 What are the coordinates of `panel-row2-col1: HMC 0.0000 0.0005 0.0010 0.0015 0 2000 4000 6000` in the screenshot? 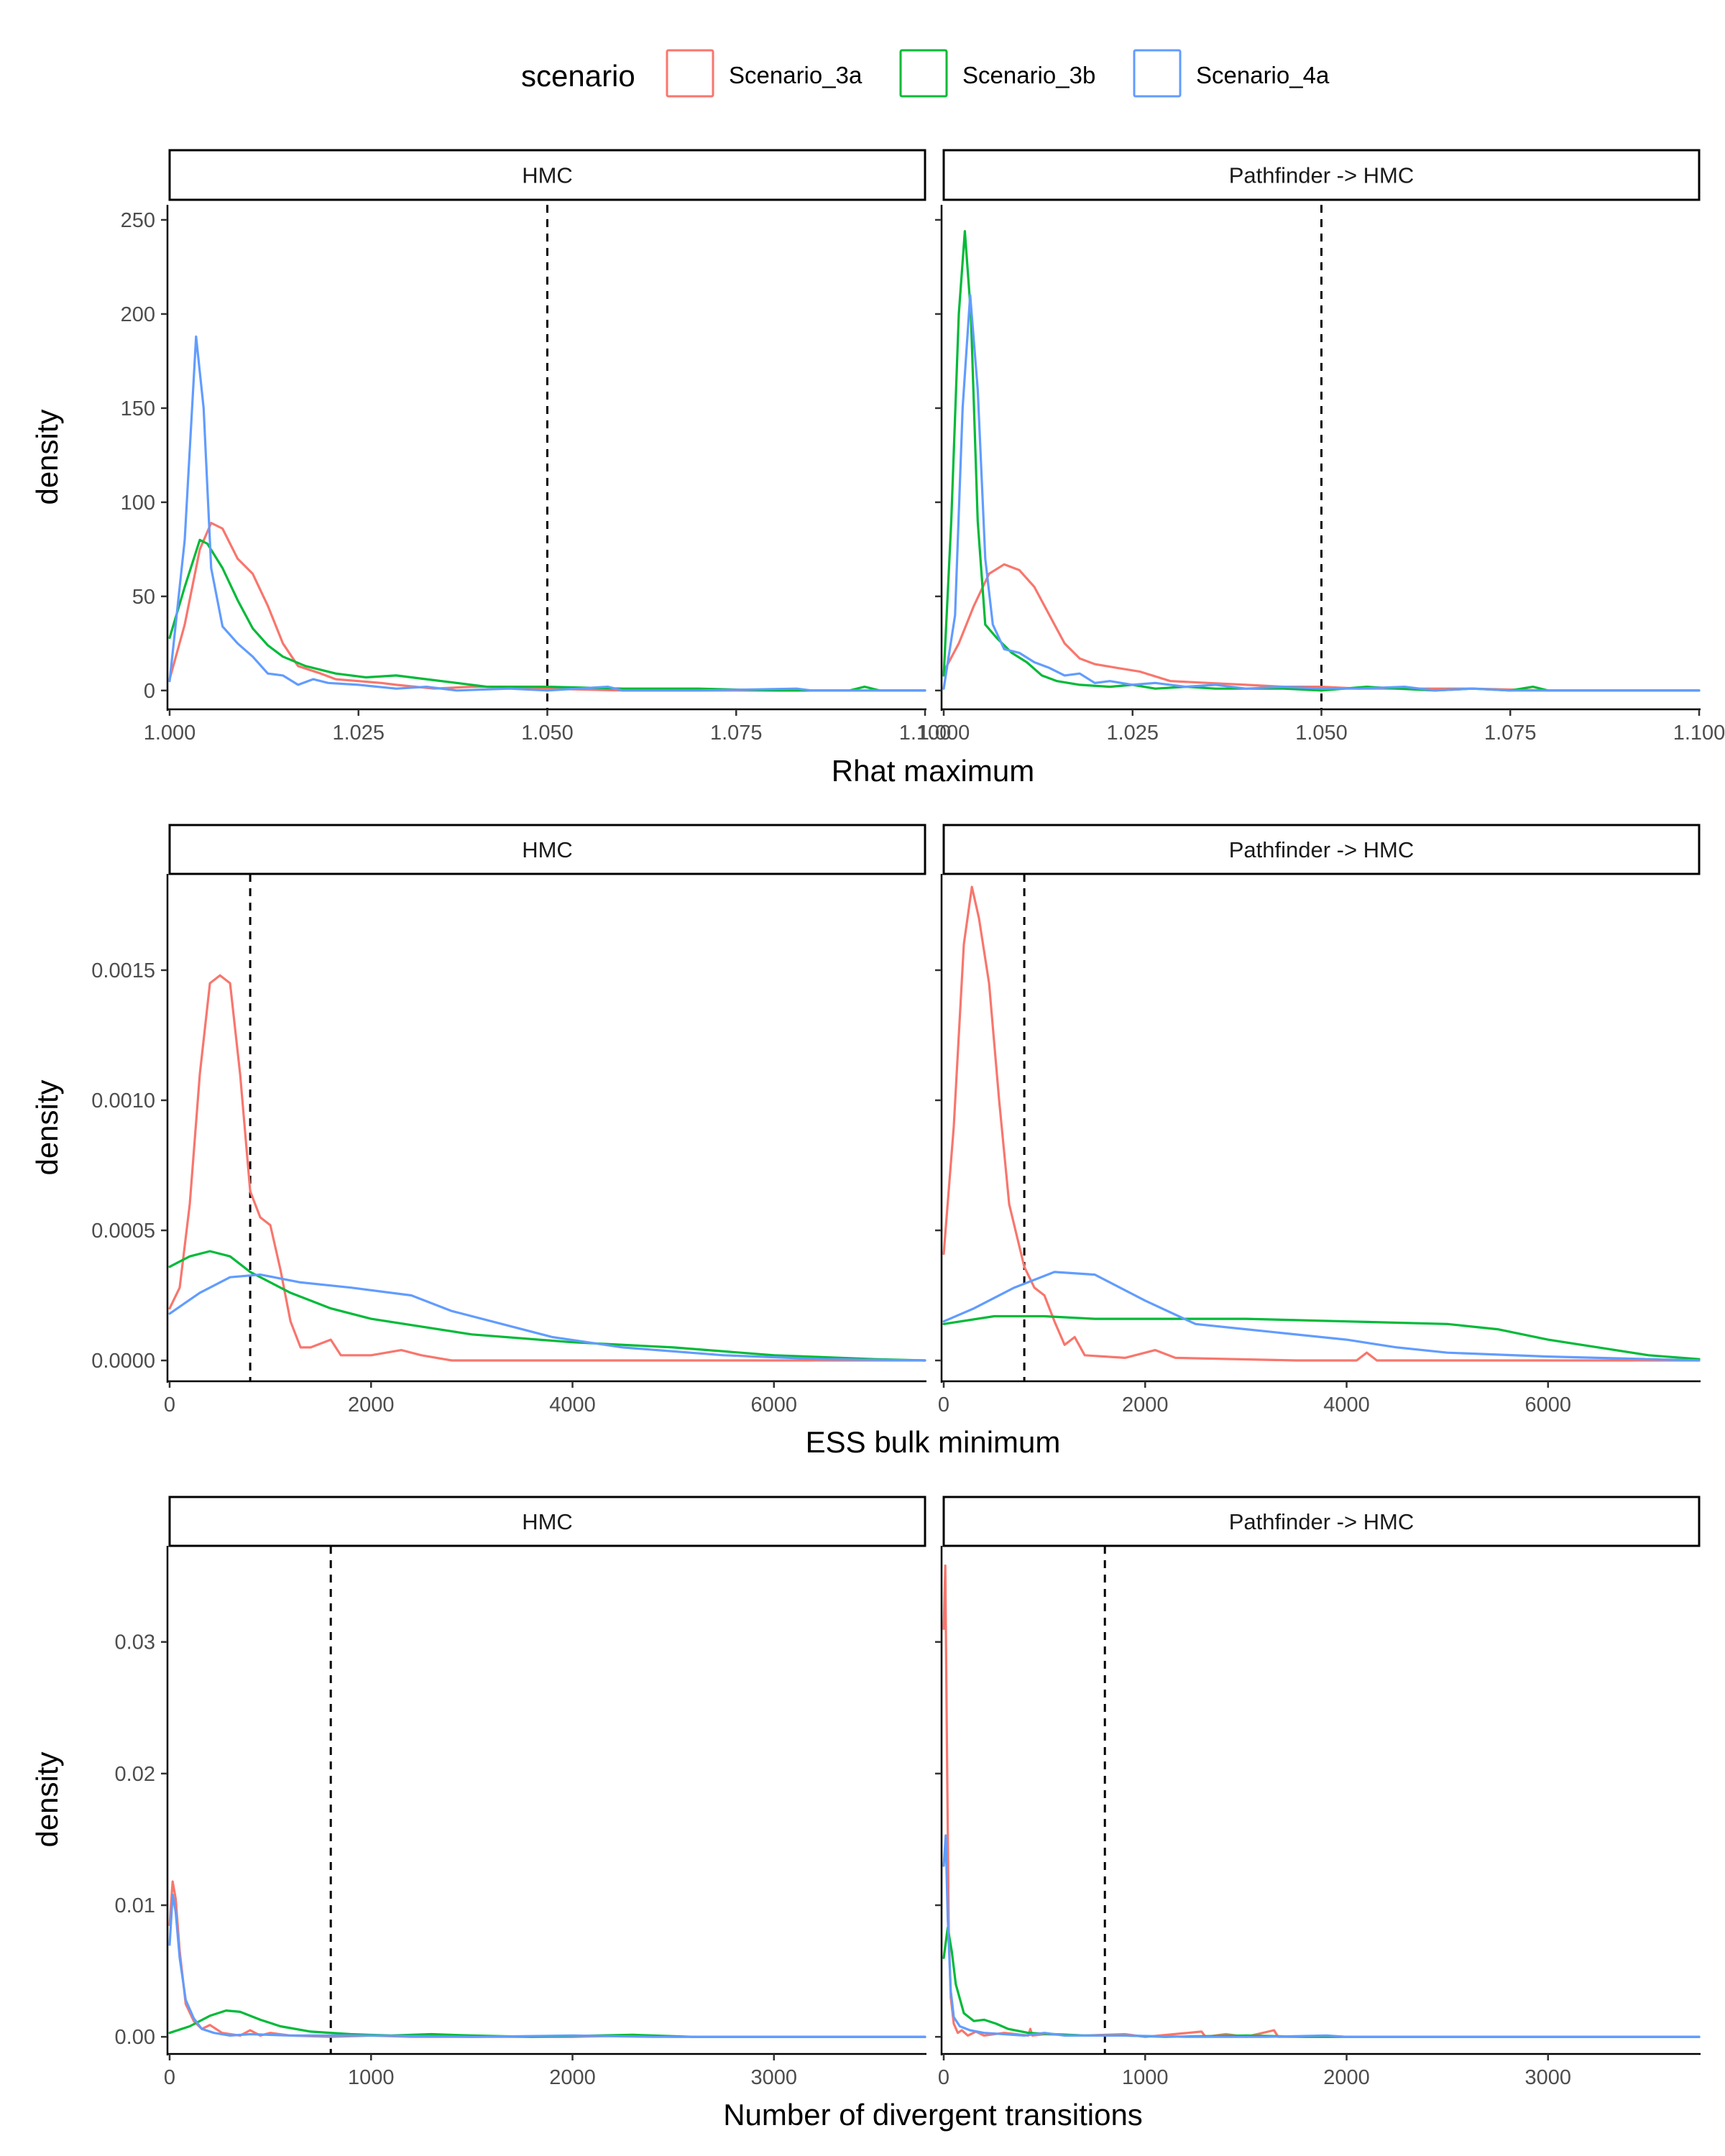 It's located at (508, 1120).